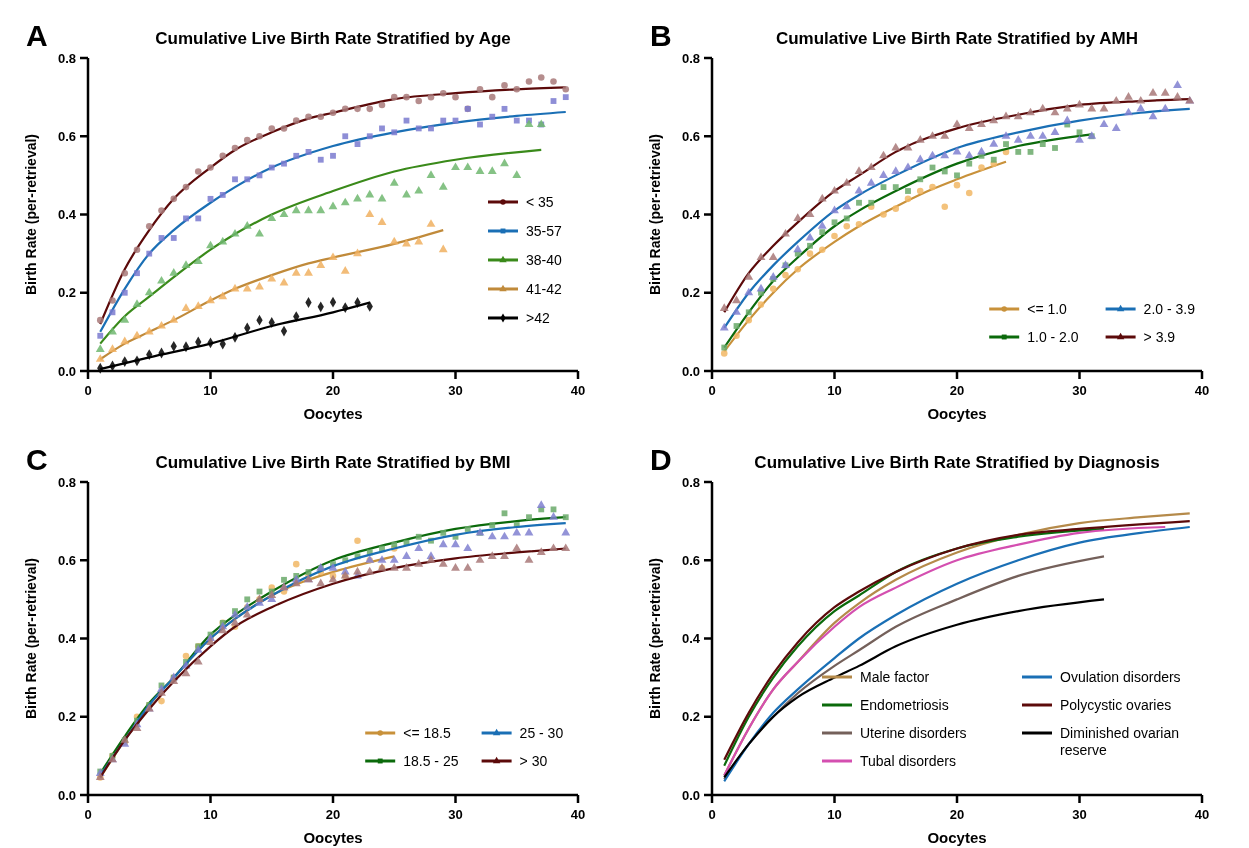 This screenshot has height=848, width=1249. Describe the element at coordinates (1116, 704) in the screenshot. I see `legend-label: Polycystic ovaries` at that location.